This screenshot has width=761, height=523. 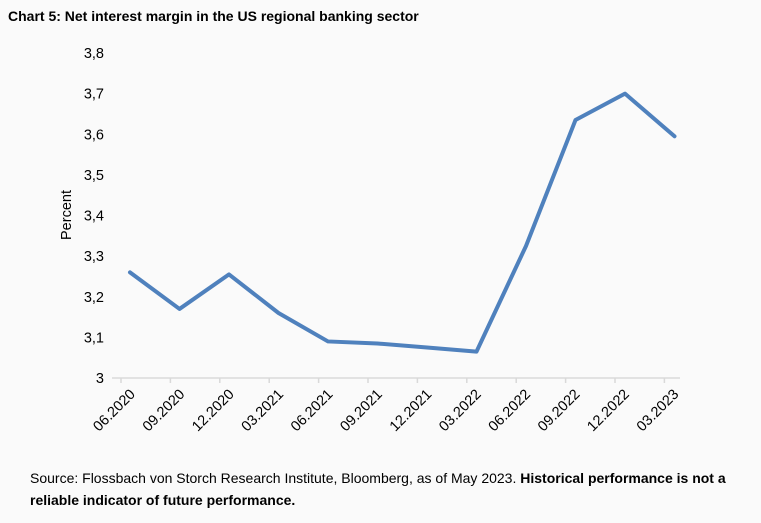 I want to click on y-tick-label: 3,3, so click(x=94, y=257).